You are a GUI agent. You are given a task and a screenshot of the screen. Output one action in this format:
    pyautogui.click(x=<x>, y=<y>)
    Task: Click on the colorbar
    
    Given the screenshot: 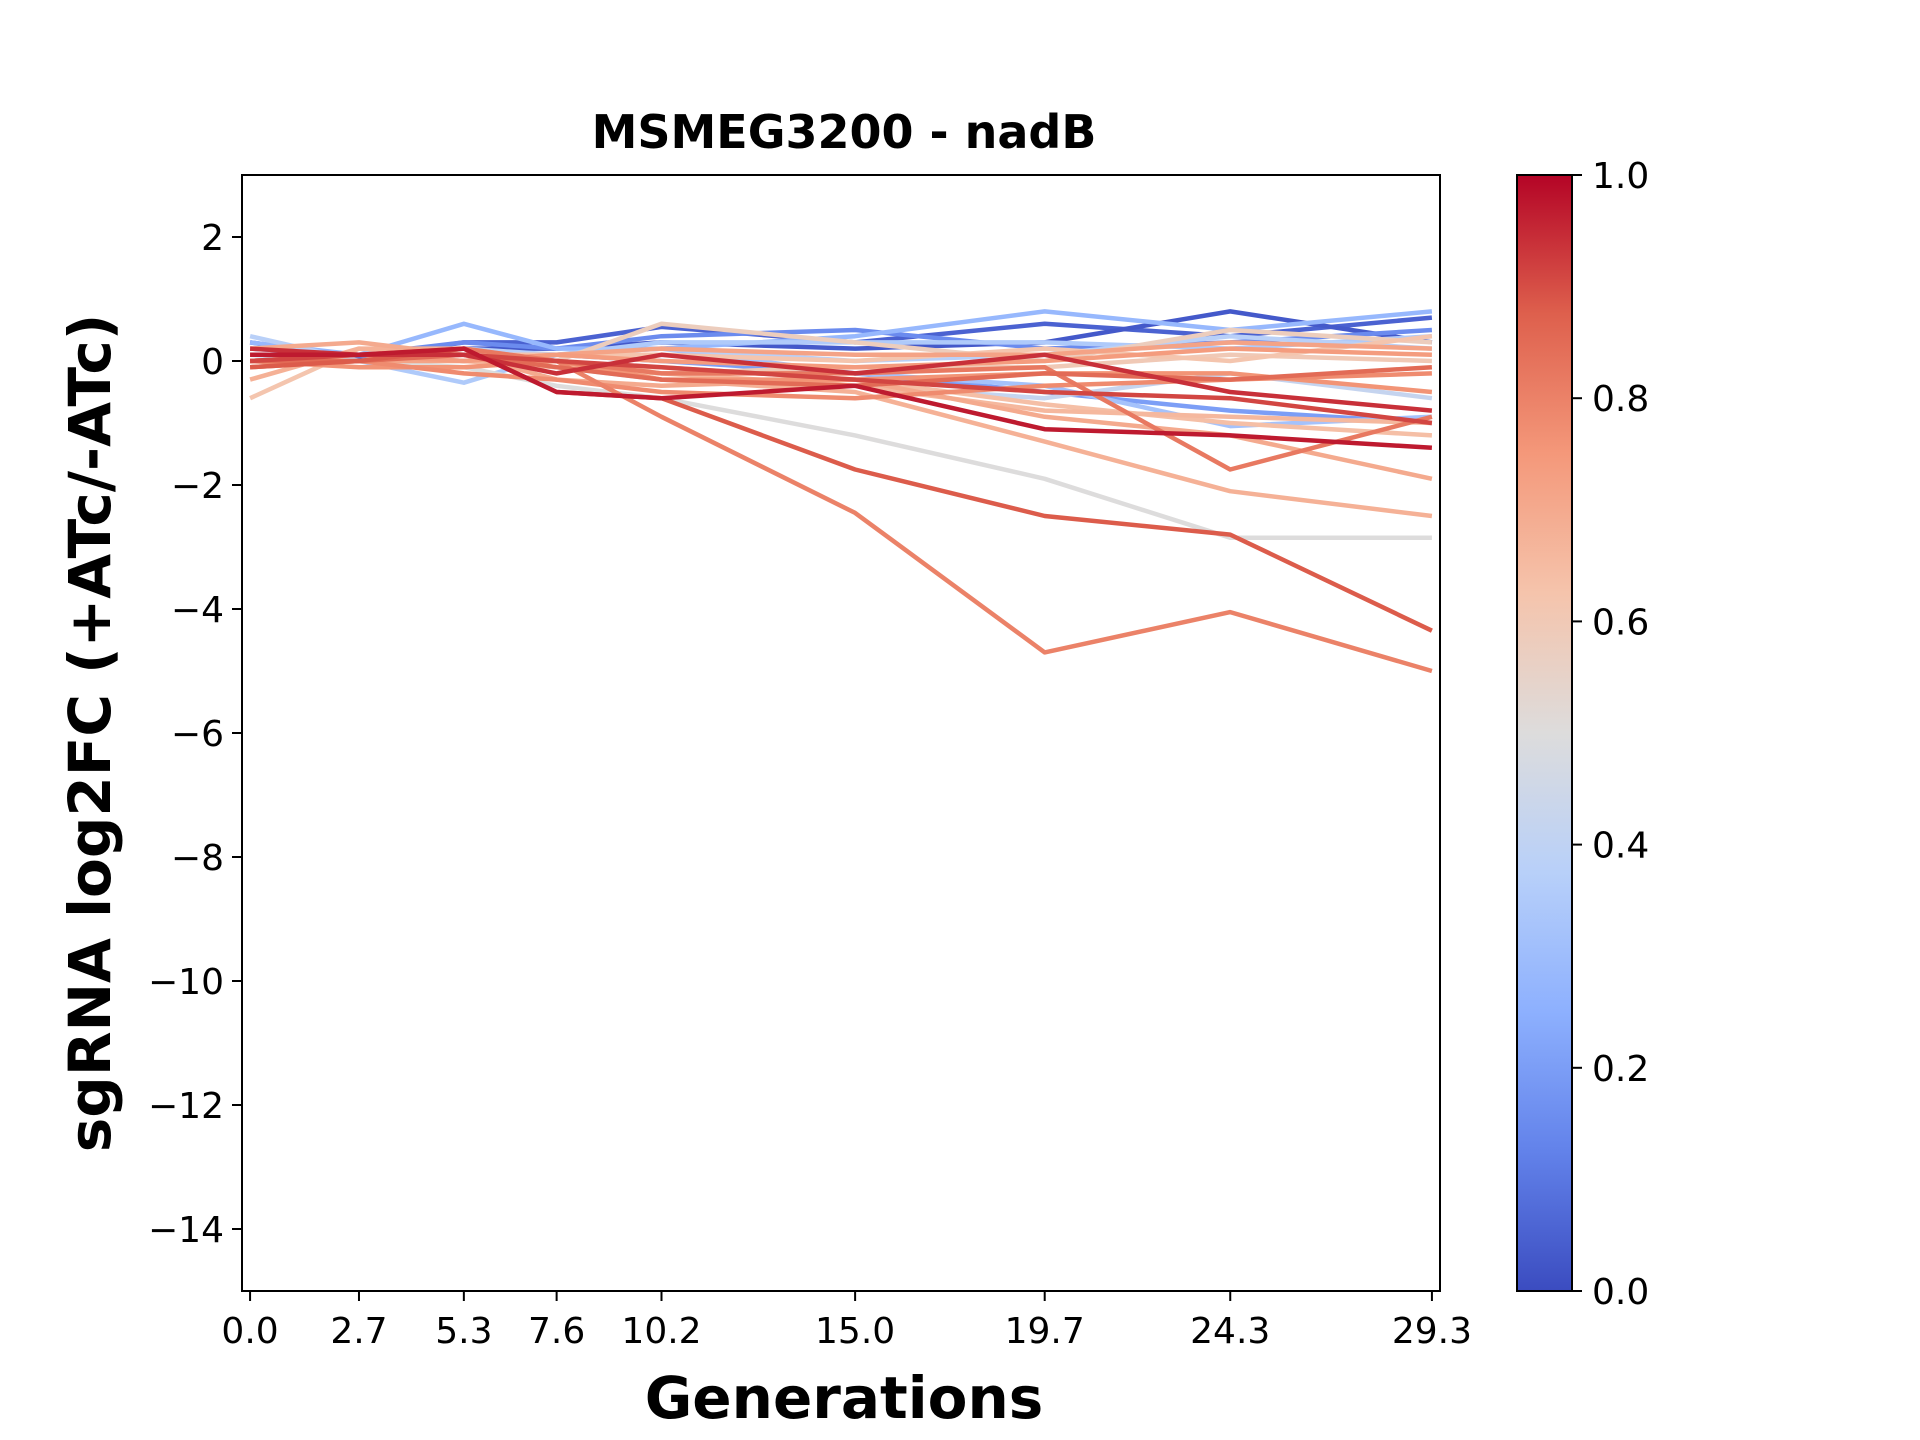 What is the action you would take?
    pyautogui.click(x=1544, y=733)
    